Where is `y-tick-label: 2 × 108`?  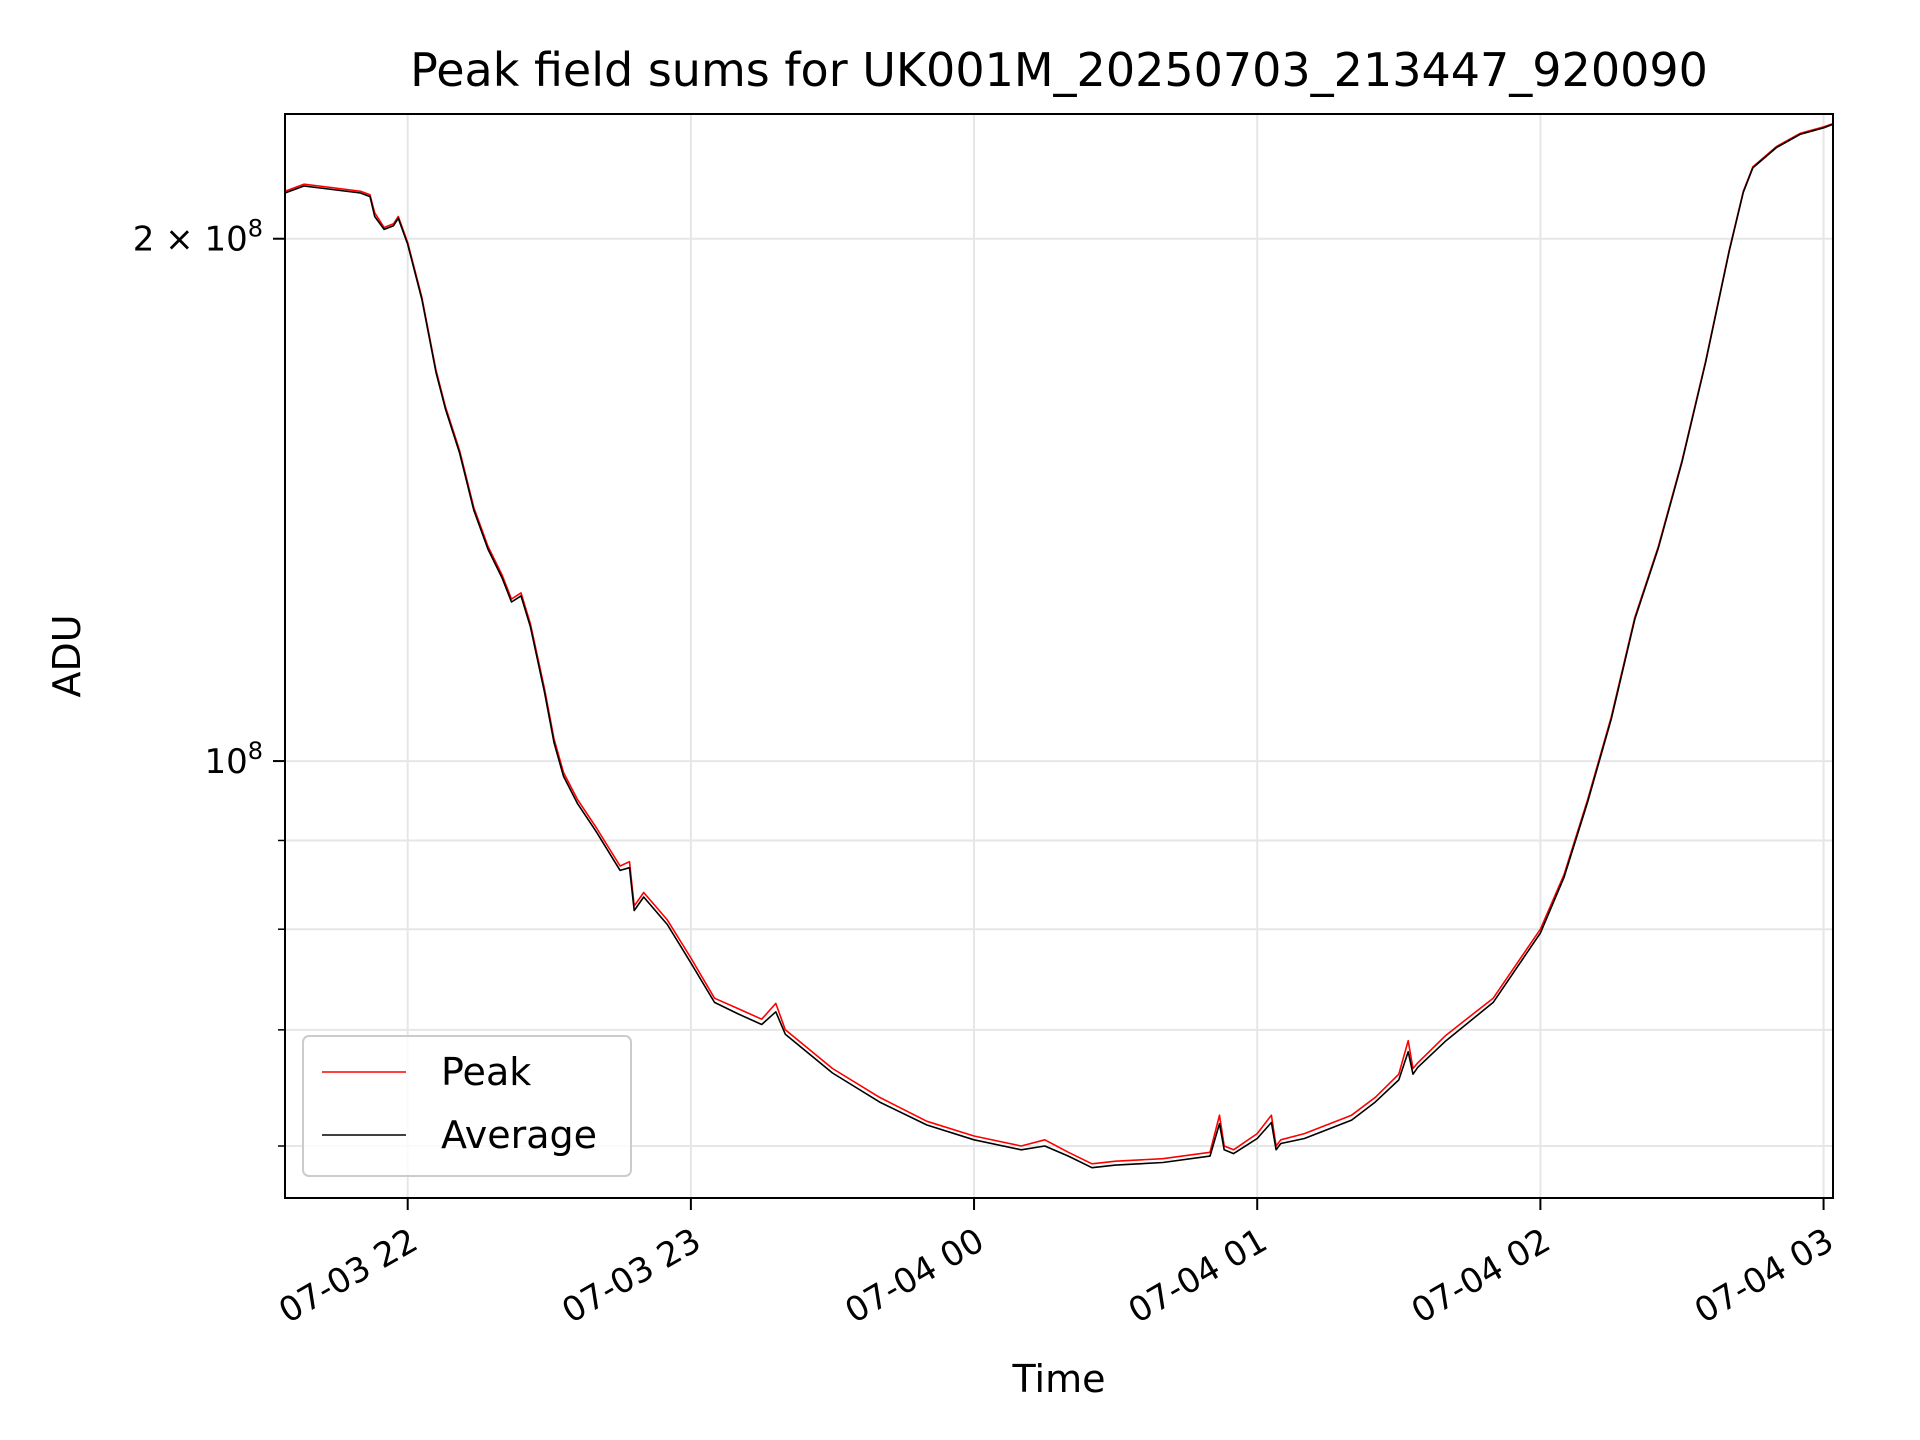 y-tick-label: 2 × 108 is located at coordinates (198, 237).